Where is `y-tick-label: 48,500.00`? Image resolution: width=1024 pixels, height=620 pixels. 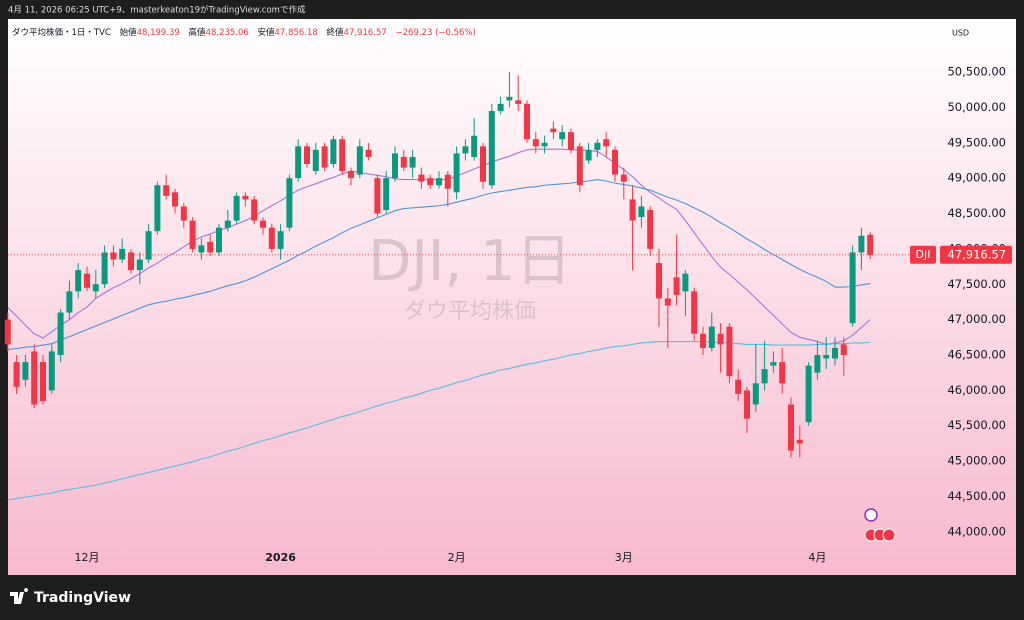
y-tick-label: 48,500.00 is located at coordinates (976, 213).